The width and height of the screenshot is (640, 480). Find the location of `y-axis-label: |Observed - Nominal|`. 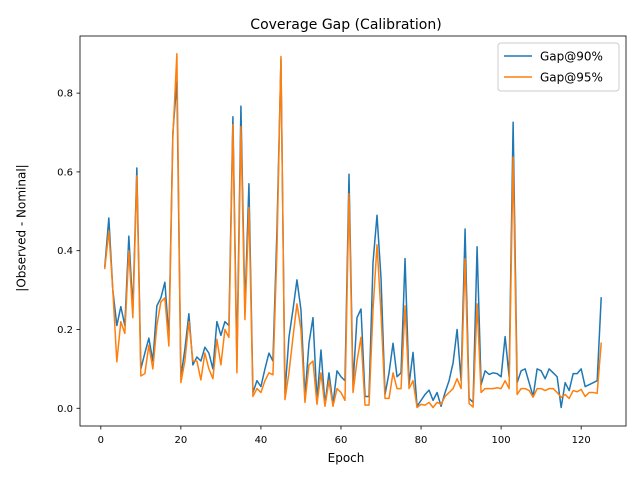

y-axis-label: |Observed - Nominal| is located at coordinates (22, 227).